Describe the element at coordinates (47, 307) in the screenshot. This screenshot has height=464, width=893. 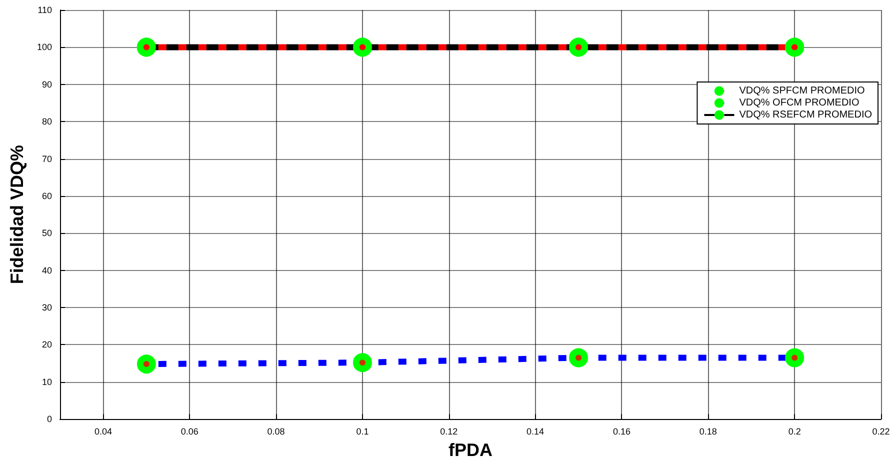
I see `y-tick-label: 30` at that location.